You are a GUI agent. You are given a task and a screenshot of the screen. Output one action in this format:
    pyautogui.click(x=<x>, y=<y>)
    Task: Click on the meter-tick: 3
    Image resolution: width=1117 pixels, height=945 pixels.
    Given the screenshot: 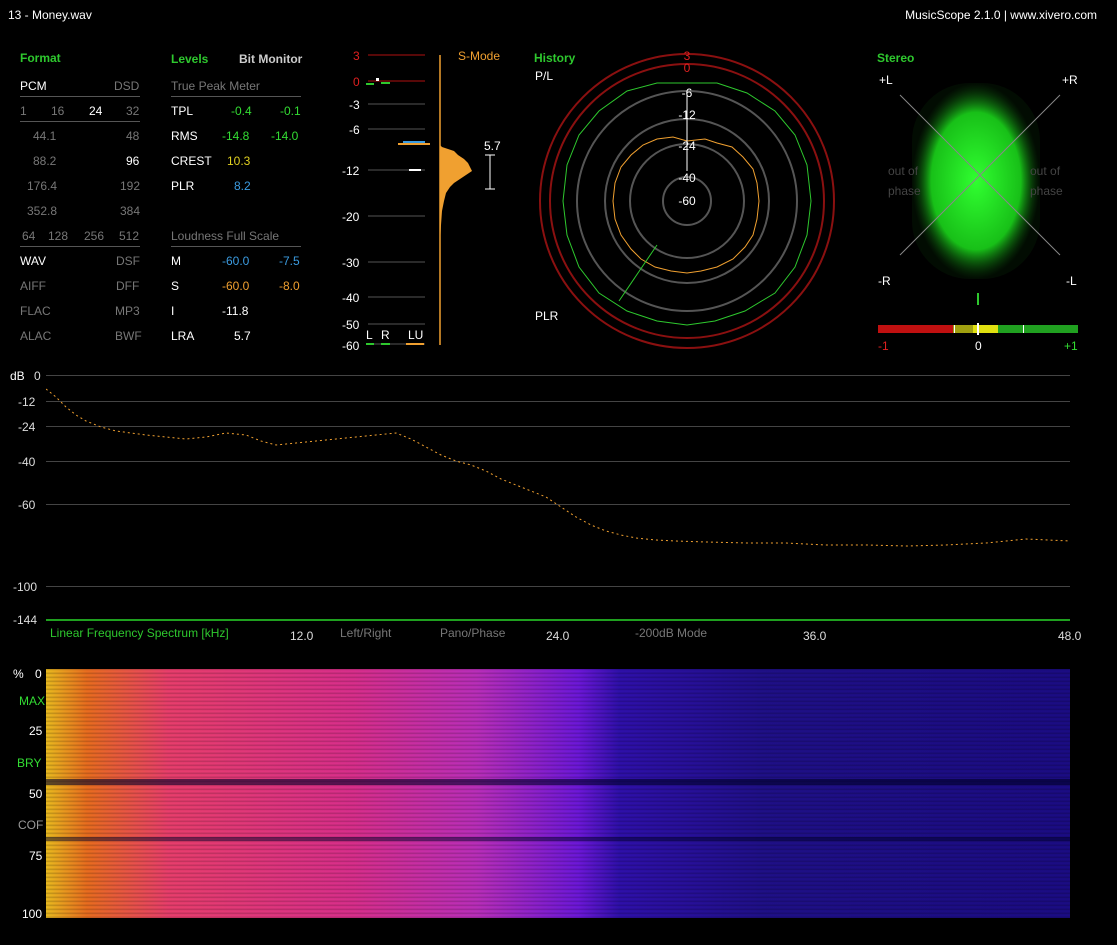 What is the action you would take?
    pyautogui.click(x=356, y=56)
    